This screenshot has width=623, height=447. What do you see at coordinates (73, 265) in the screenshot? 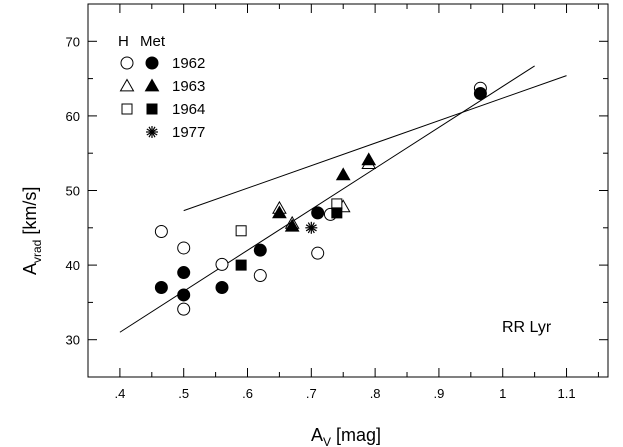
I see `y-tick-label-1: 40` at bounding box center [73, 265].